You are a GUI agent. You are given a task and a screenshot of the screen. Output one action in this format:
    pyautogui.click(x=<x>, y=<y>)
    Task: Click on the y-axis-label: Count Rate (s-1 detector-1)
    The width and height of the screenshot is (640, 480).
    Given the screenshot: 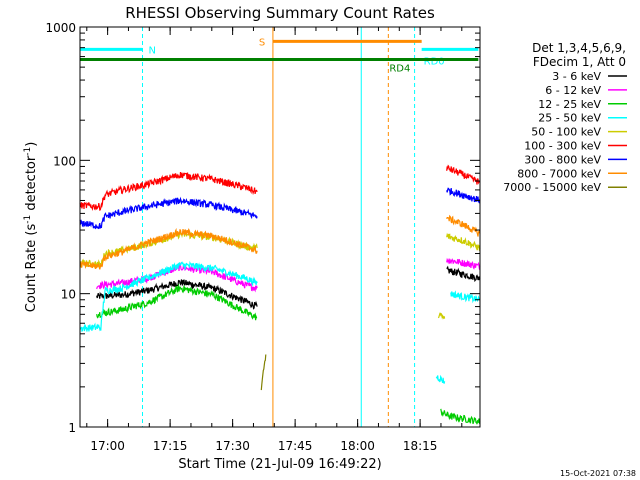 What is the action you would take?
    pyautogui.click(x=31, y=227)
    